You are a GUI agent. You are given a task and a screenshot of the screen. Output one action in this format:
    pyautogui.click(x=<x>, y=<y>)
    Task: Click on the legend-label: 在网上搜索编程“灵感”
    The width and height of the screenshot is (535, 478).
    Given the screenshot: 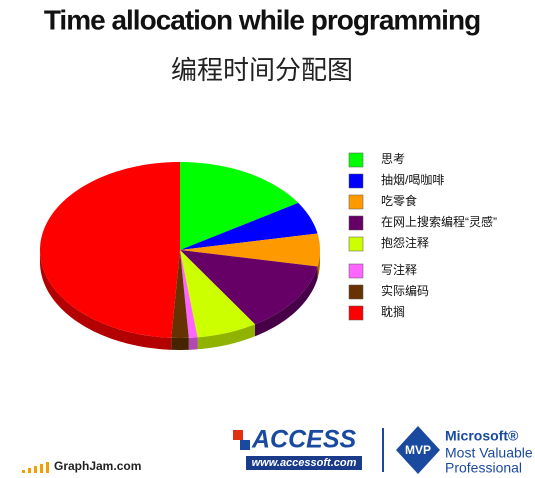 What is the action you would take?
    pyautogui.click(x=439, y=221)
    